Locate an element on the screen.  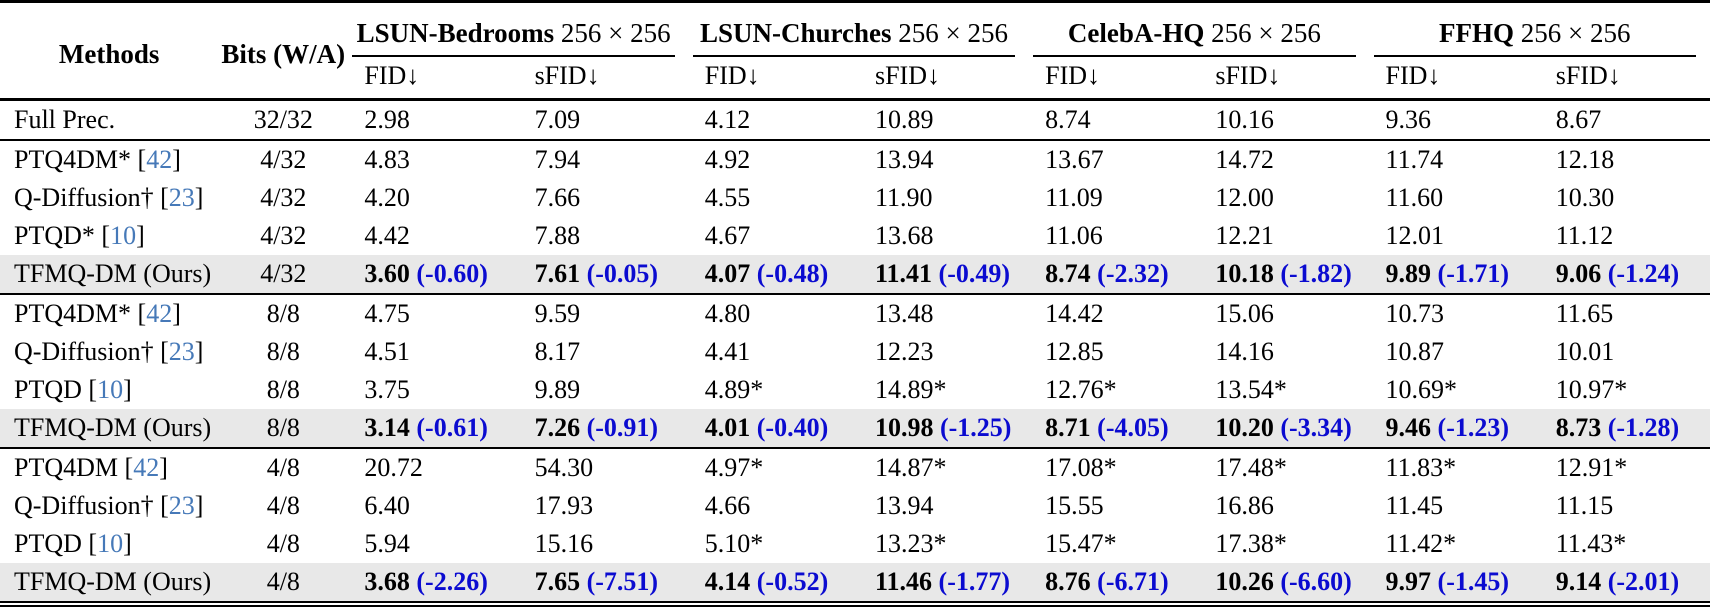
method-cell: PTQ4DM [42] is located at coordinates (109, 467).